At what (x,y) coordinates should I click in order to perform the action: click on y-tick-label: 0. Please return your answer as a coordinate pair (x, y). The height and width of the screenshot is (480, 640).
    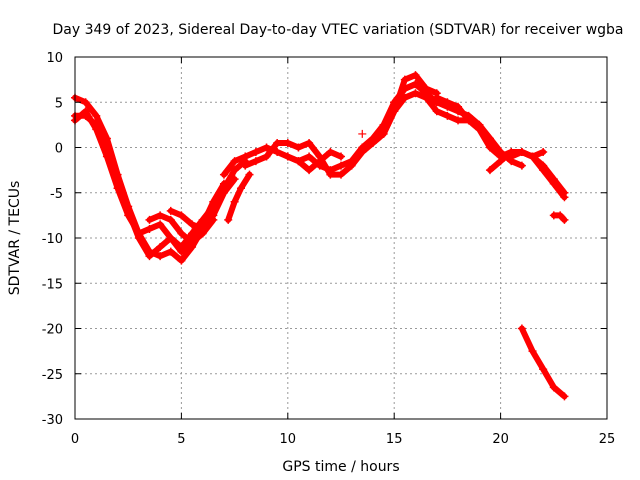
    Looking at the image, I should click on (59, 149).